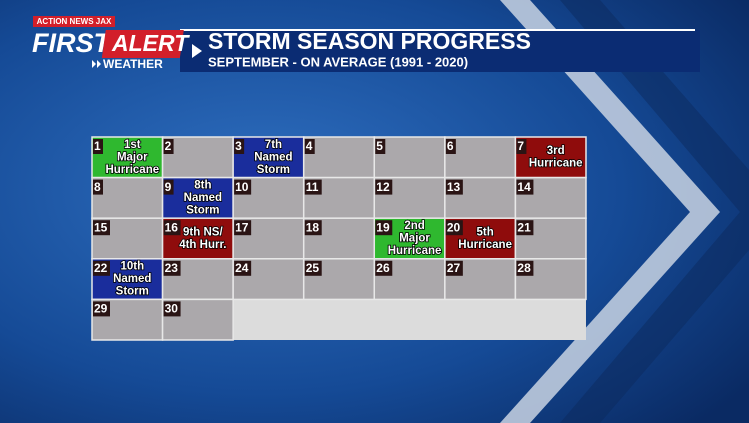  I want to click on day-number: 2, so click(168, 146).